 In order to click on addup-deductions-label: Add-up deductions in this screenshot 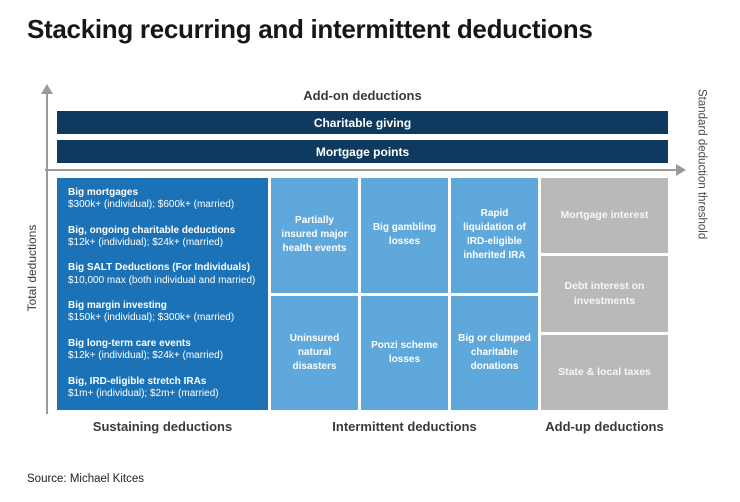, I will do `click(604, 426)`.